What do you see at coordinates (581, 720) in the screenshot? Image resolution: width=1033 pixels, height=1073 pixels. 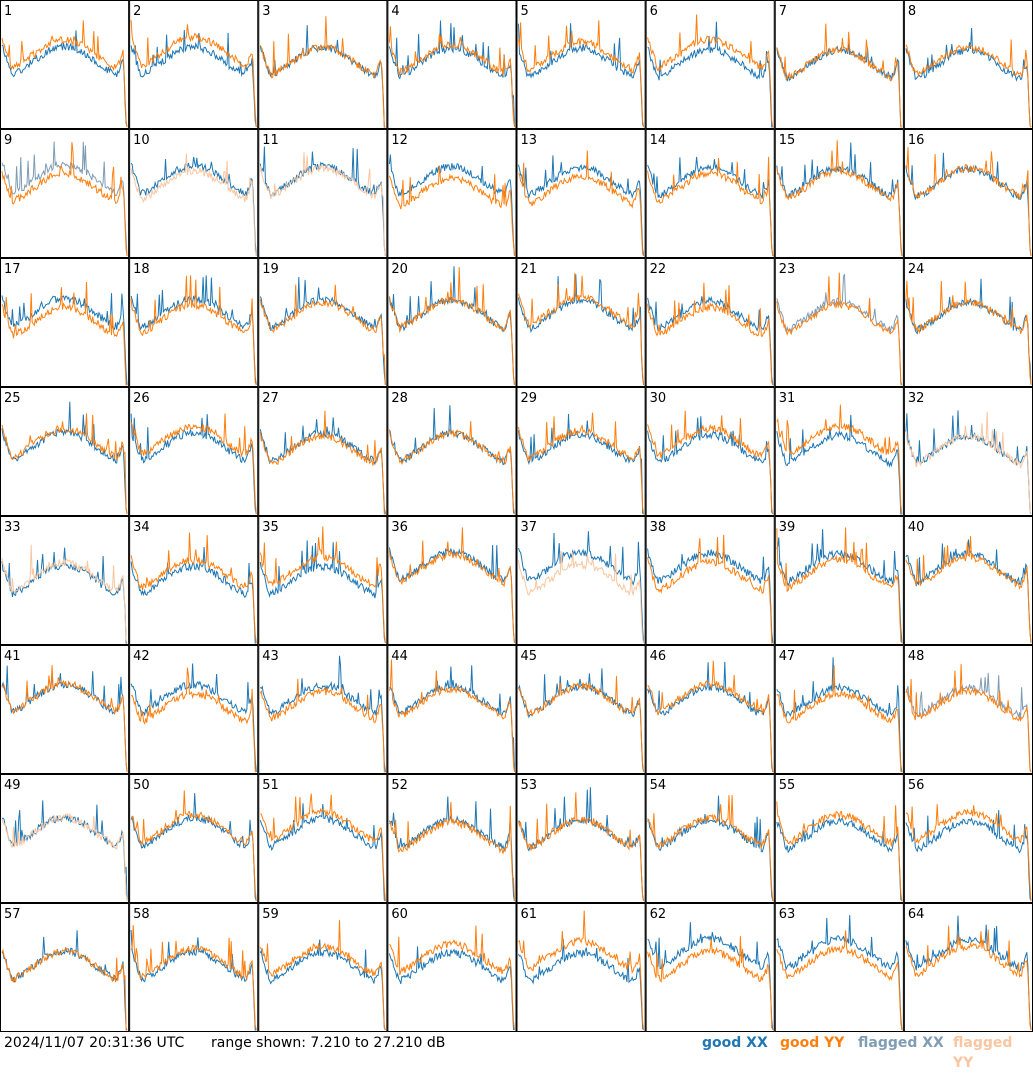 I see `tile-45-xx-line` at bounding box center [581, 720].